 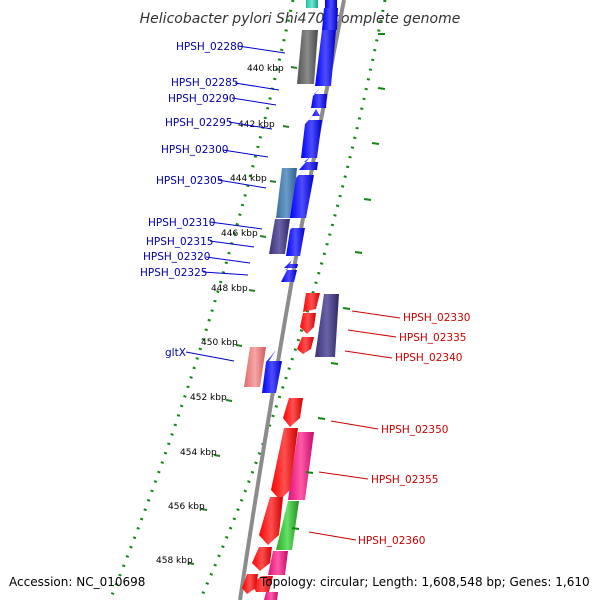 I want to click on accession-text: Accession: NC_010698, so click(x=77, y=582).